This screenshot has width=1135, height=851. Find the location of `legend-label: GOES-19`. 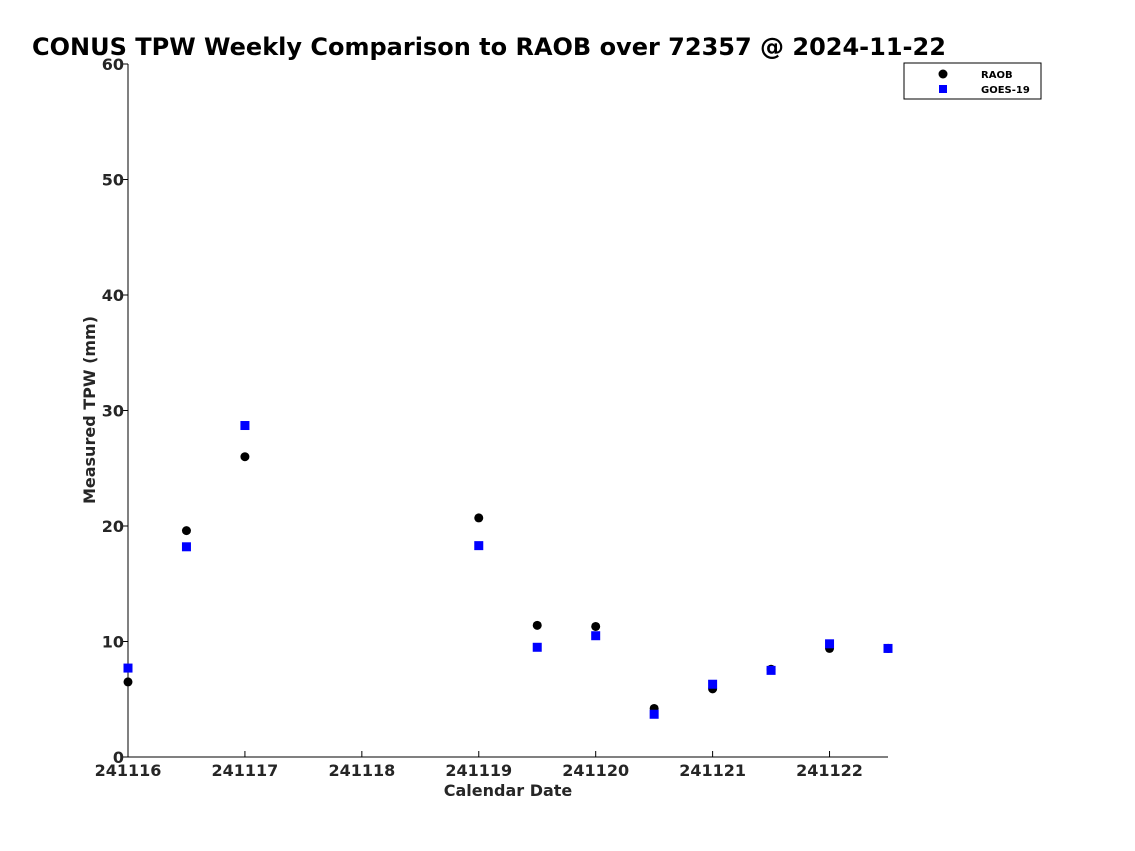

legend-label: GOES-19 is located at coordinates (1005, 90).